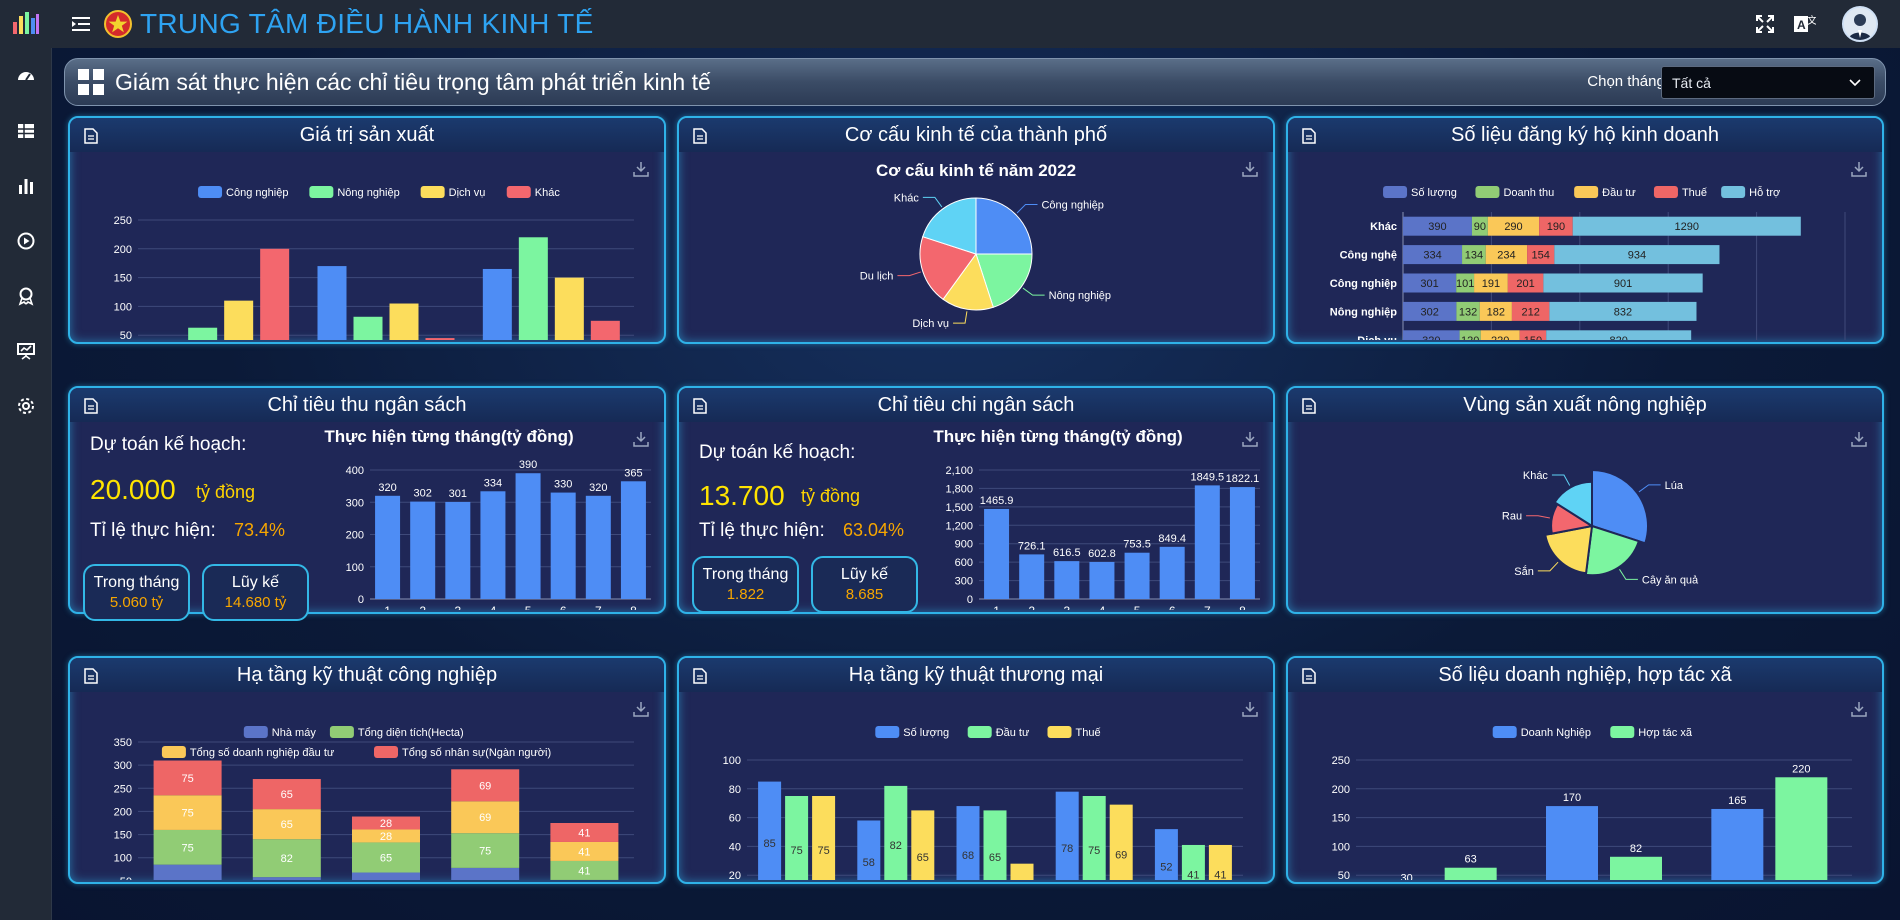 The image size is (1900, 920). Describe the element at coordinates (26, 24) in the screenshot. I see `app-logo` at that location.